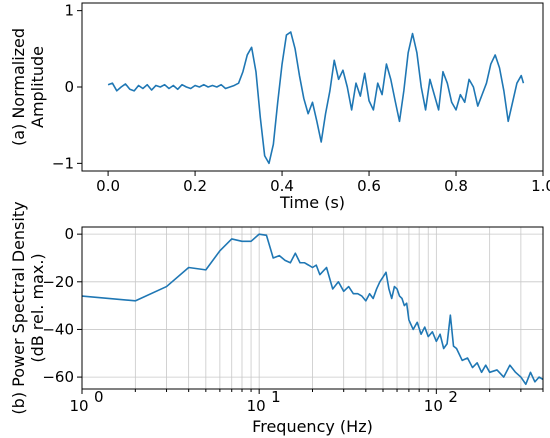 The width and height of the screenshot is (550, 438). What do you see at coordinates (540, 186) in the screenshot?
I see `x-tick-label: 1.0` at bounding box center [540, 186].